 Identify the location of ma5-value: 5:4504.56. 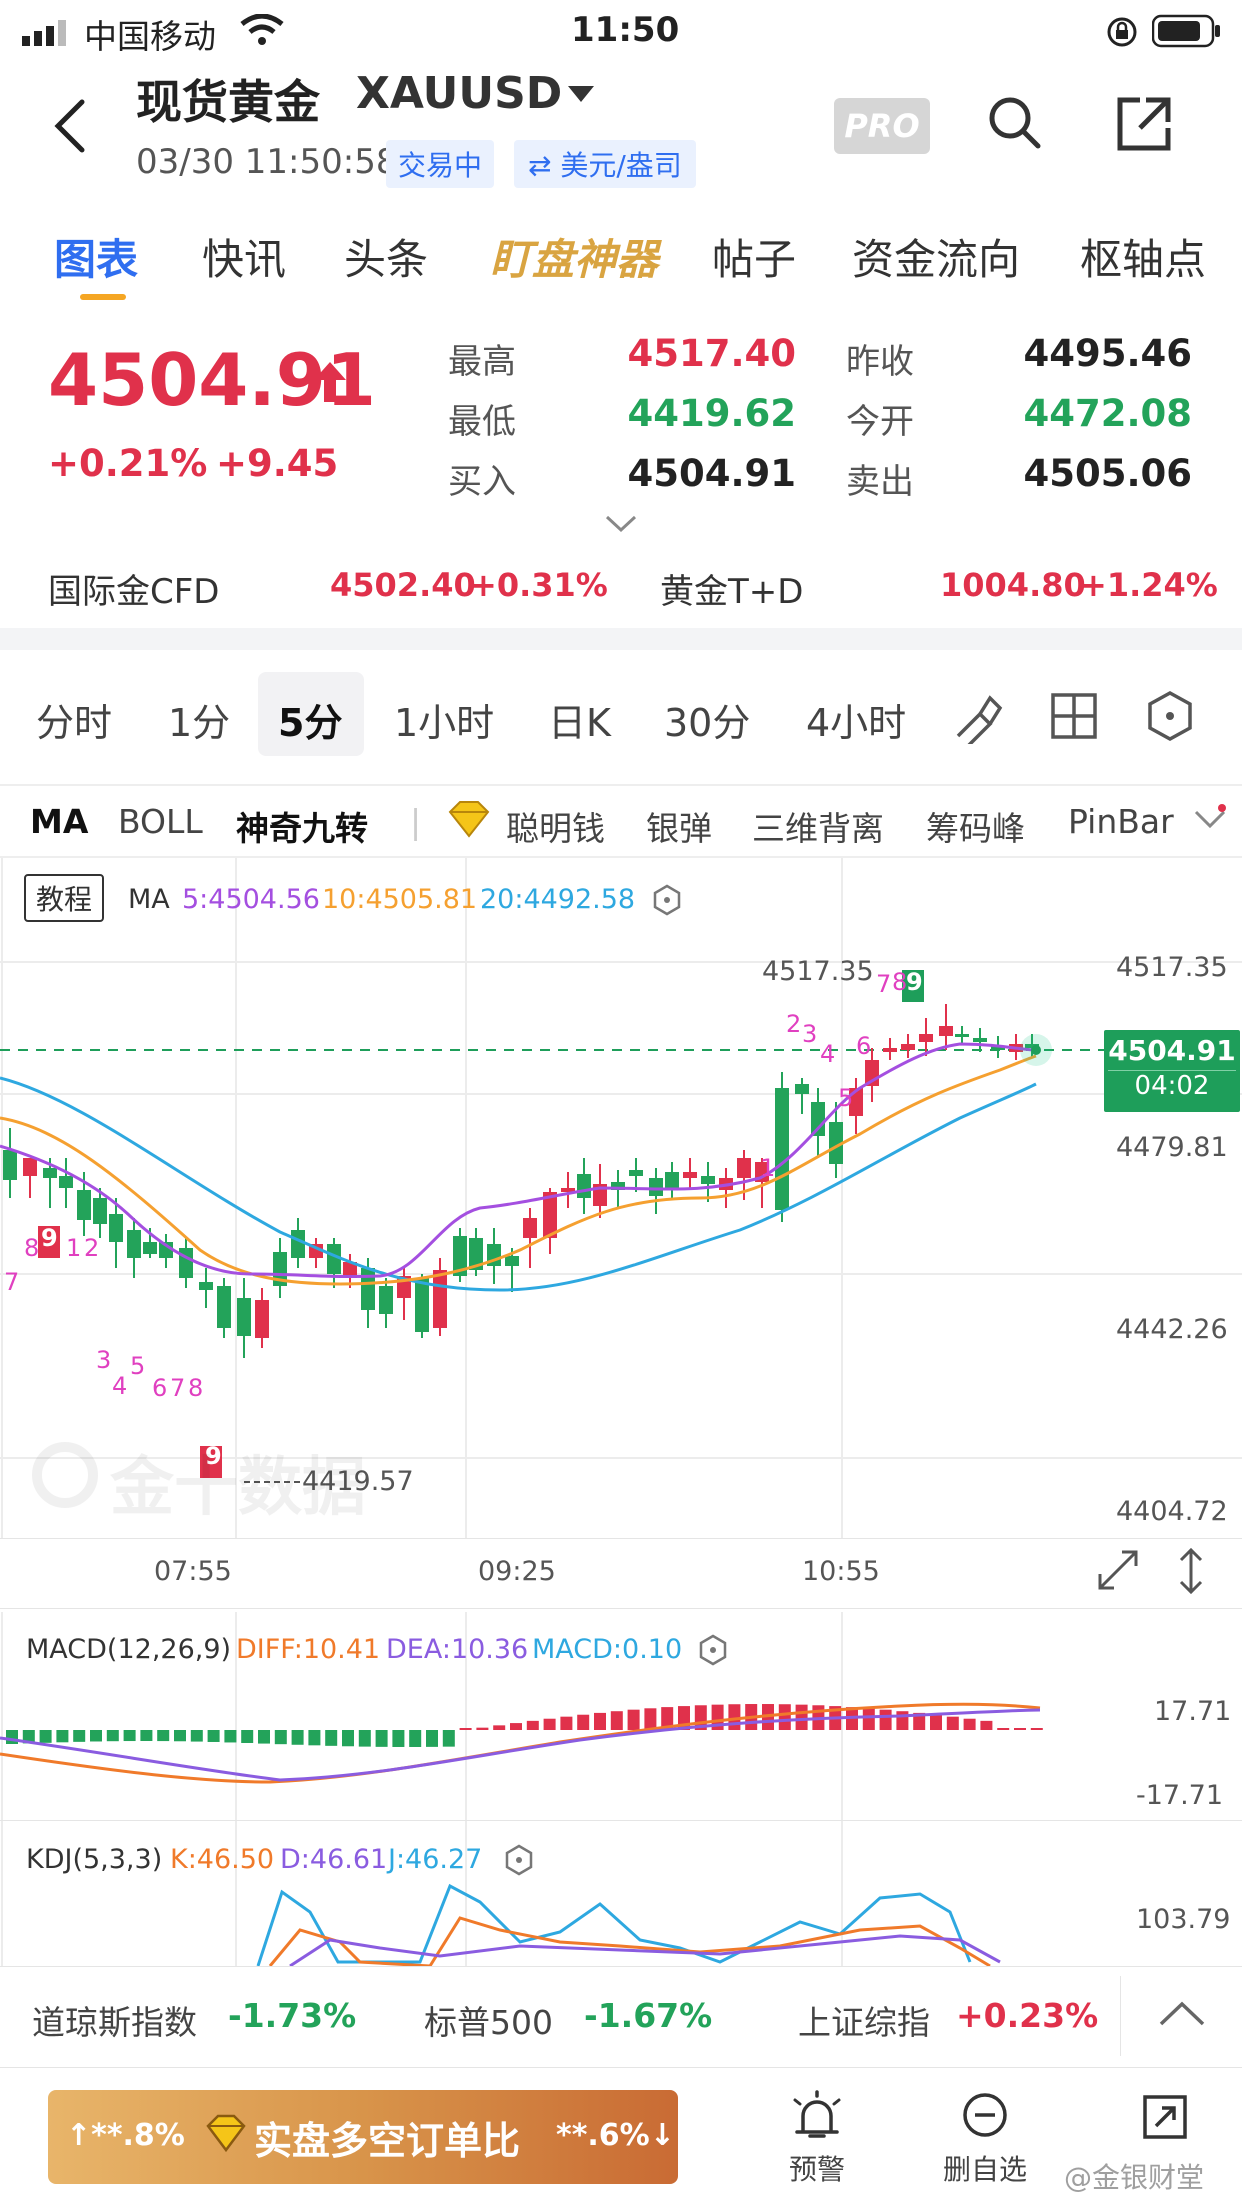
(251, 899).